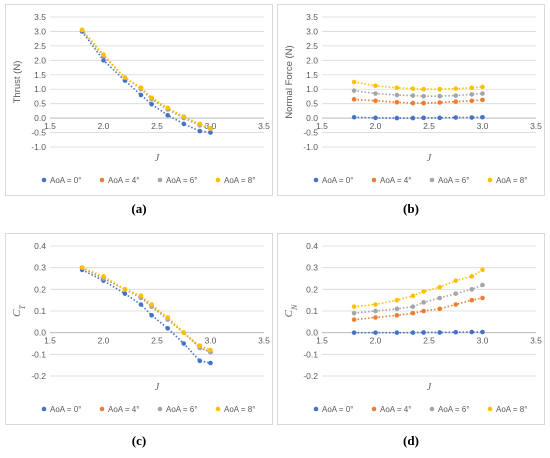 The image size is (550, 458). Describe the element at coordinates (40, 268) in the screenshot. I see `y-tick-label: 0.3` at that location.